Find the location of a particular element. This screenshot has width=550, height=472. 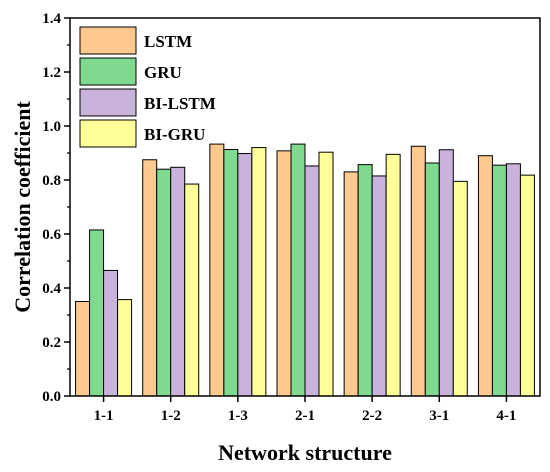

x-tick-label: 2-2 is located at coordinates (372, 416).